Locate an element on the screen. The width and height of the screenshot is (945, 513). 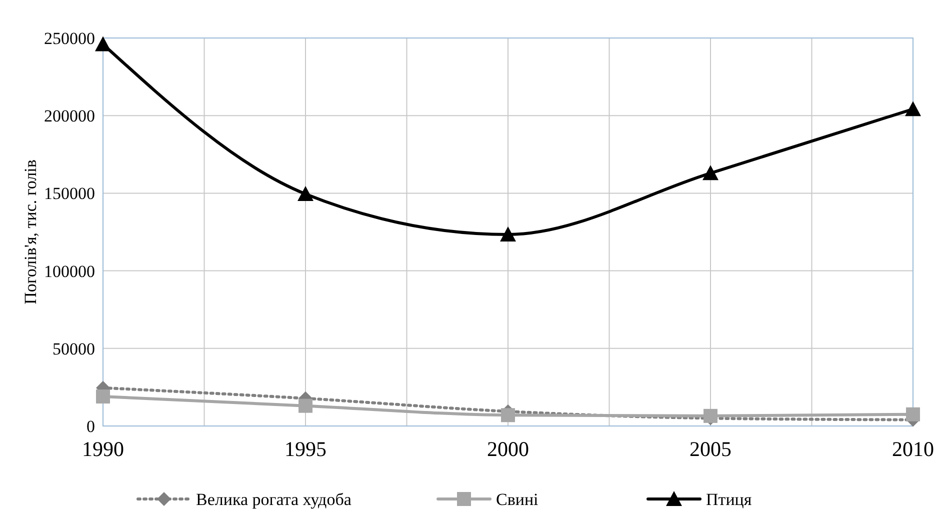
x-tick-label: 2010 is located at coordinates (913, 449).